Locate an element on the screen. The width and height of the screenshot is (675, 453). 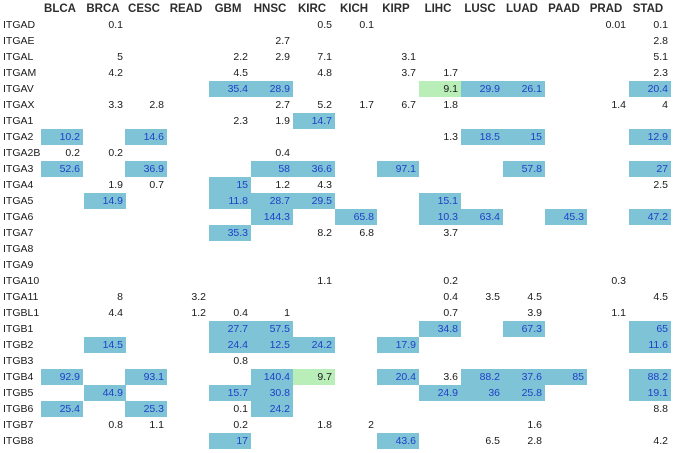
cell-itga6-stad: 47.2 is located at coordinates (650, 216).